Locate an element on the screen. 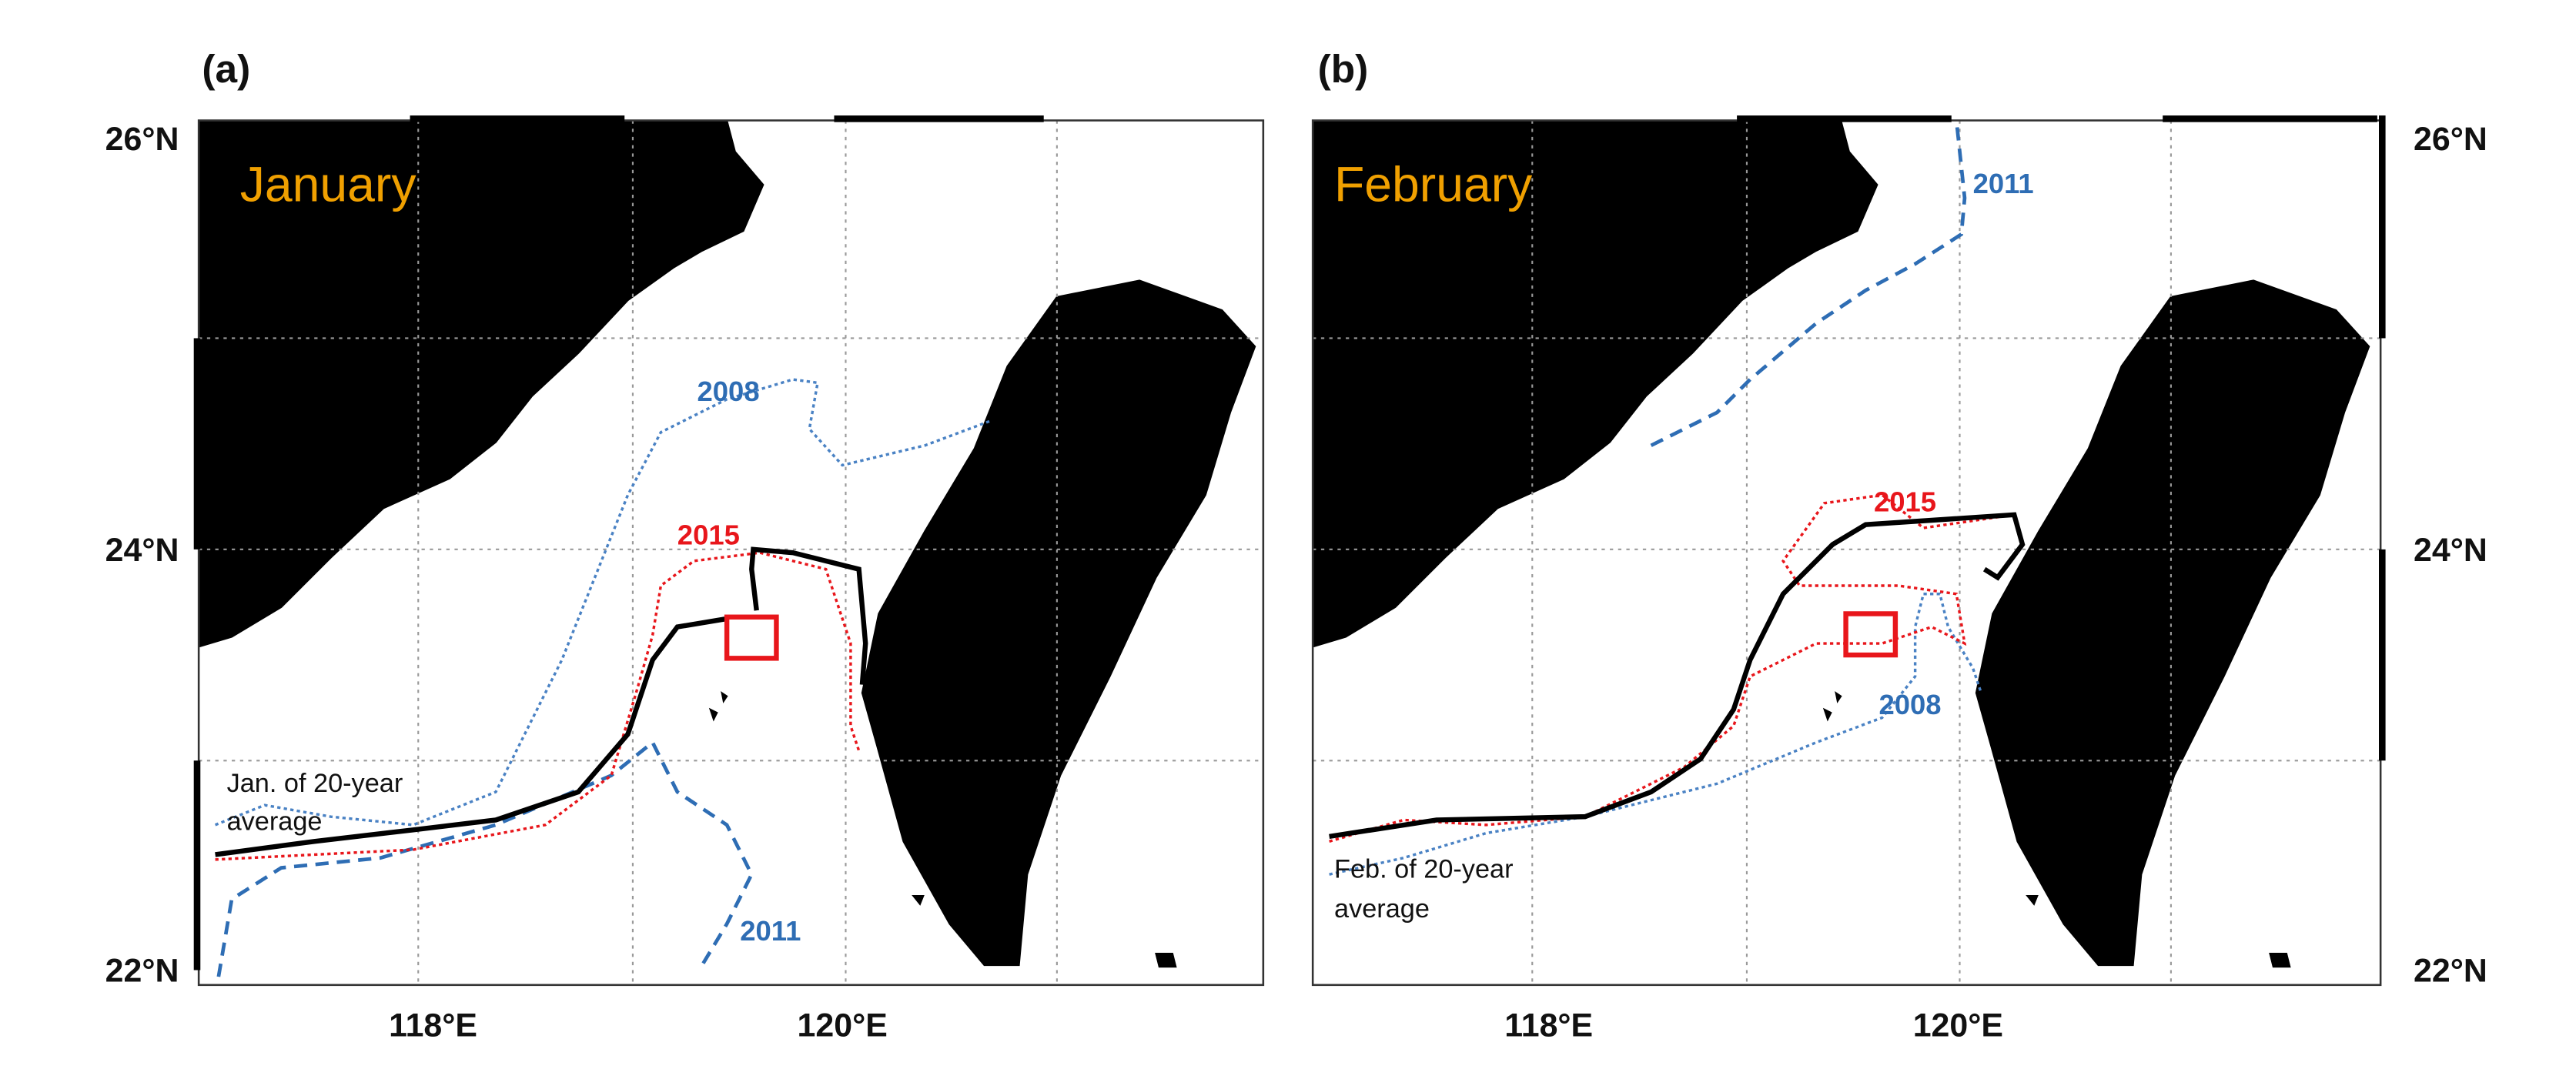 This screenshot has height=1079, width=2576. average-label: Jan. of 20-year is located at coordinates (315, 783).